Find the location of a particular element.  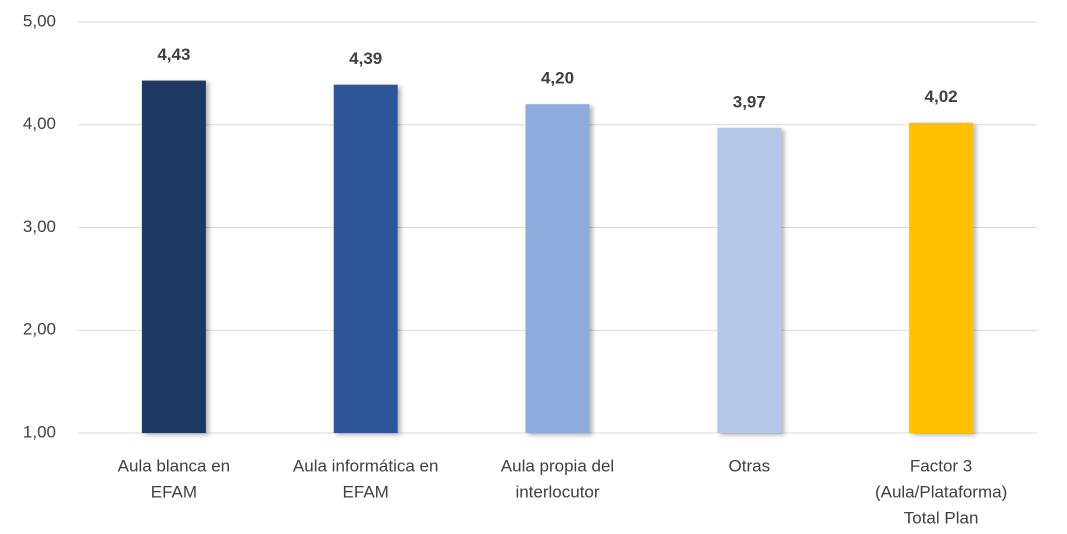

value-label: 3,97 is located at coordinates (749, 101).